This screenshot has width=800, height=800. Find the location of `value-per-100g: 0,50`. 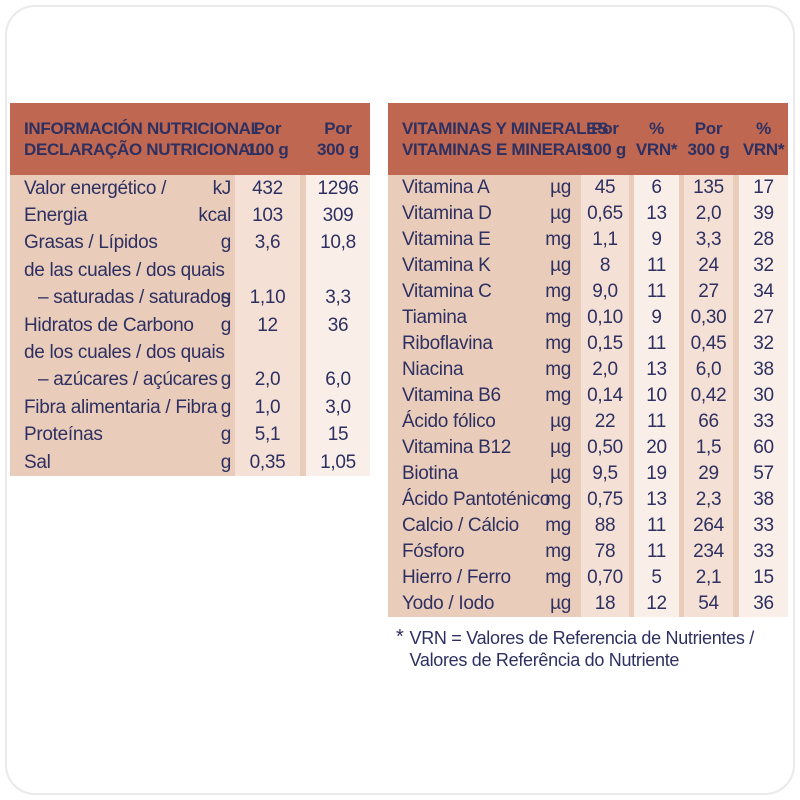

value-per-100g: 0,50 is located at coordinates (605, 448).